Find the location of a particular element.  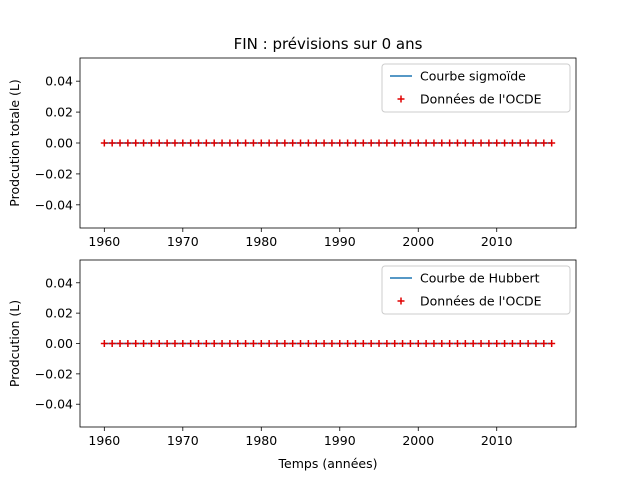

top-x-tick-label: 1960 is located at coordinates (104, 241).